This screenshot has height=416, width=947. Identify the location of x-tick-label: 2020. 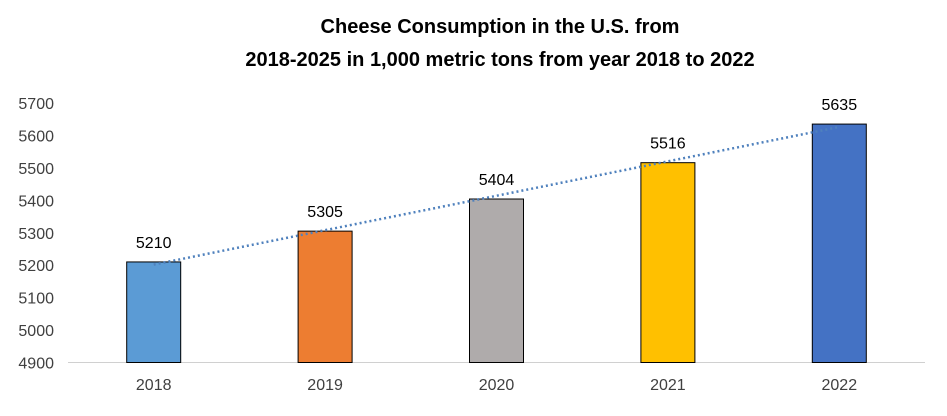
(497, 385).